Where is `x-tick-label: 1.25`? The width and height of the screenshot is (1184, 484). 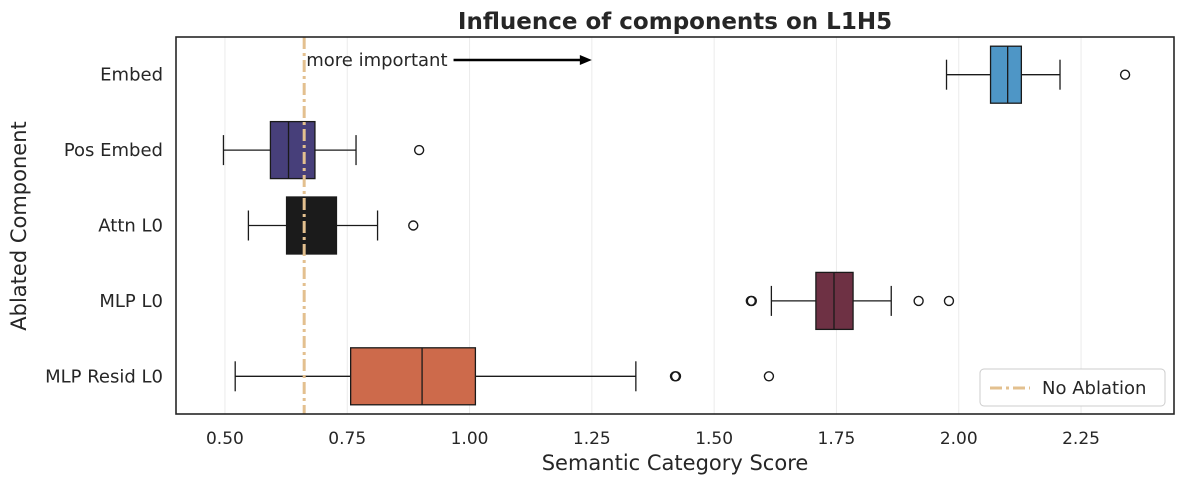
x-tick-label: 1.25 is located at coordinates (592, 439).